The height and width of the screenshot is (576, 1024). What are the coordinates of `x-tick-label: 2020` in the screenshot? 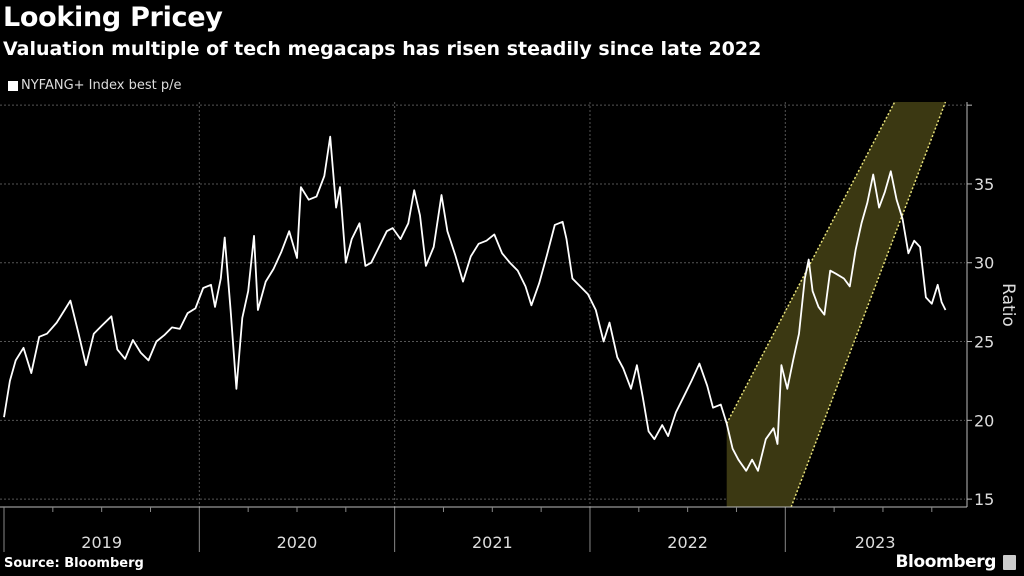 It's located at (297, 542).